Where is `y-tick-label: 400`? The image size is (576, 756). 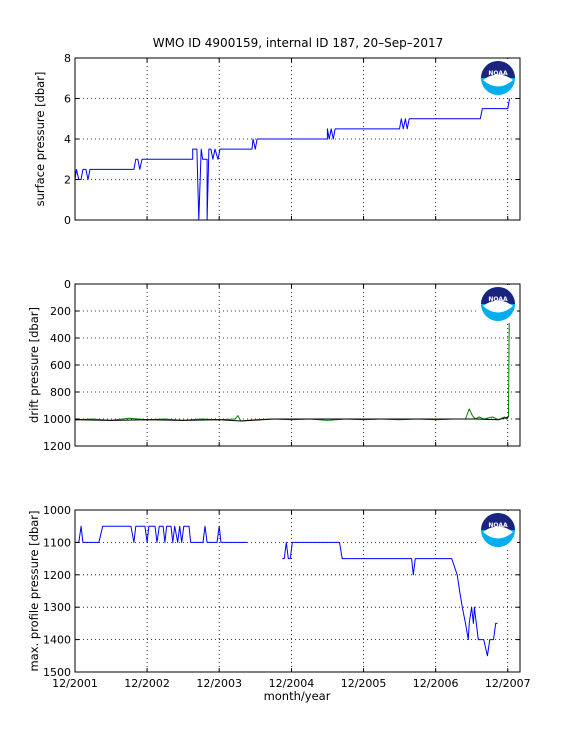
y-tick-label: 400 is located at coordinates (60, 338).